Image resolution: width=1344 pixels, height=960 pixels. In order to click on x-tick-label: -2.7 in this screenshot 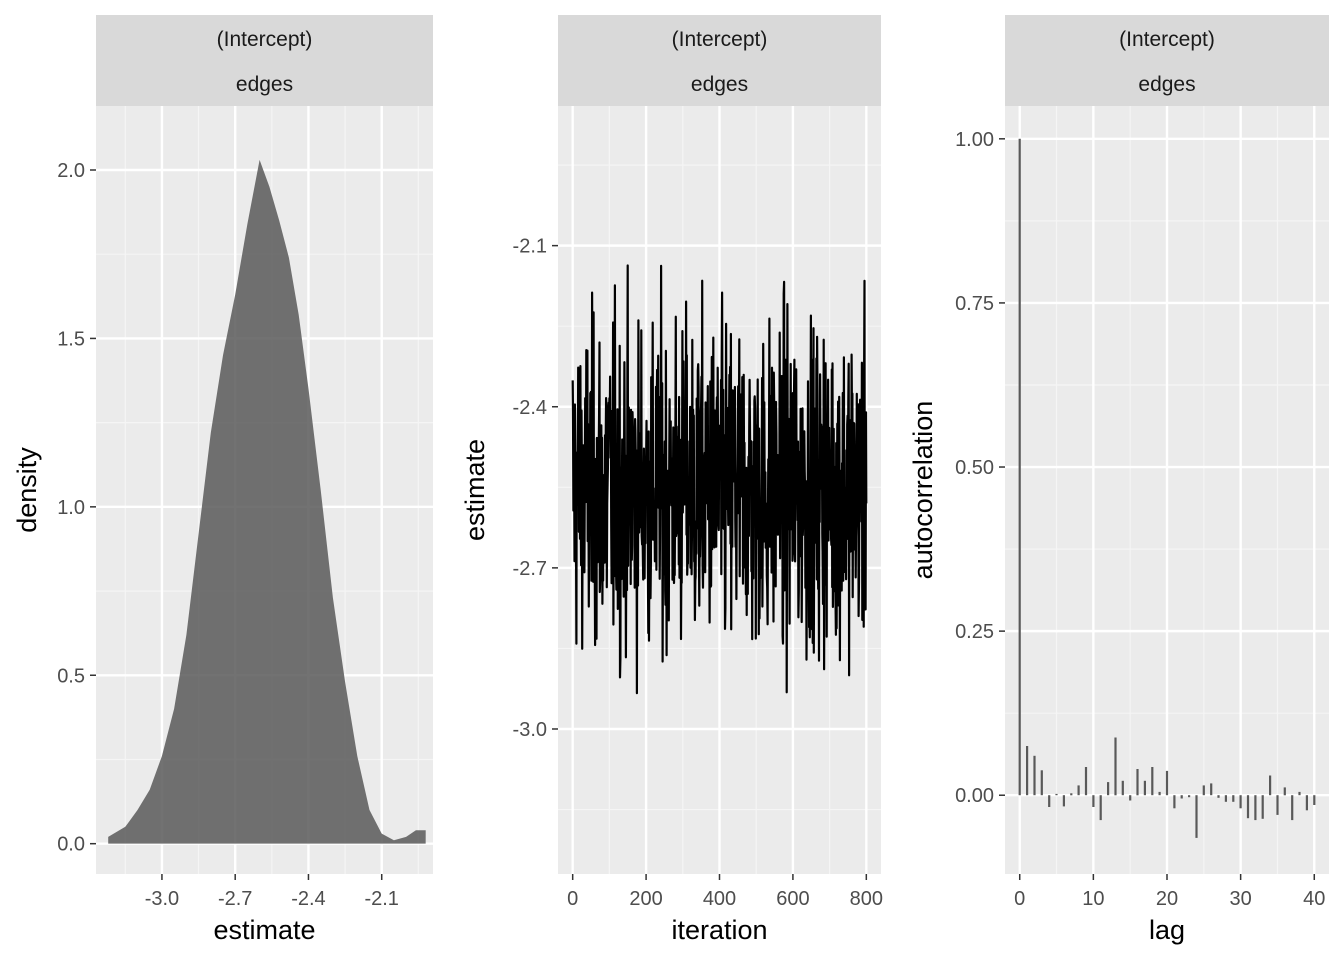, I will do `click(235, 899)`.